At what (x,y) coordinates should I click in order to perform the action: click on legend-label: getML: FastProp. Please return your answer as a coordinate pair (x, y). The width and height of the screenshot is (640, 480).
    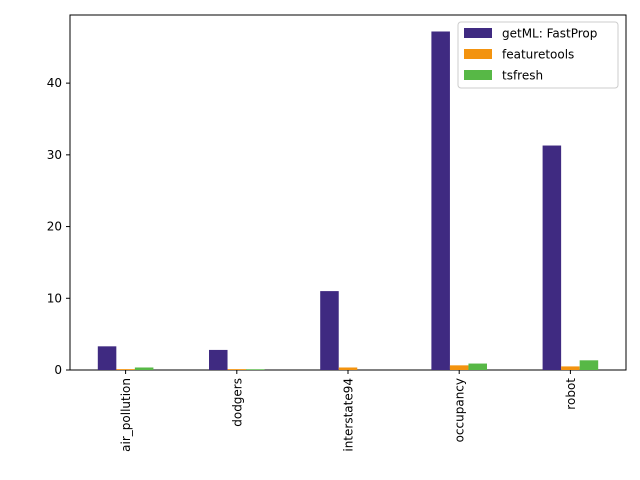
    Looking at the image, I should click on (549, 34).